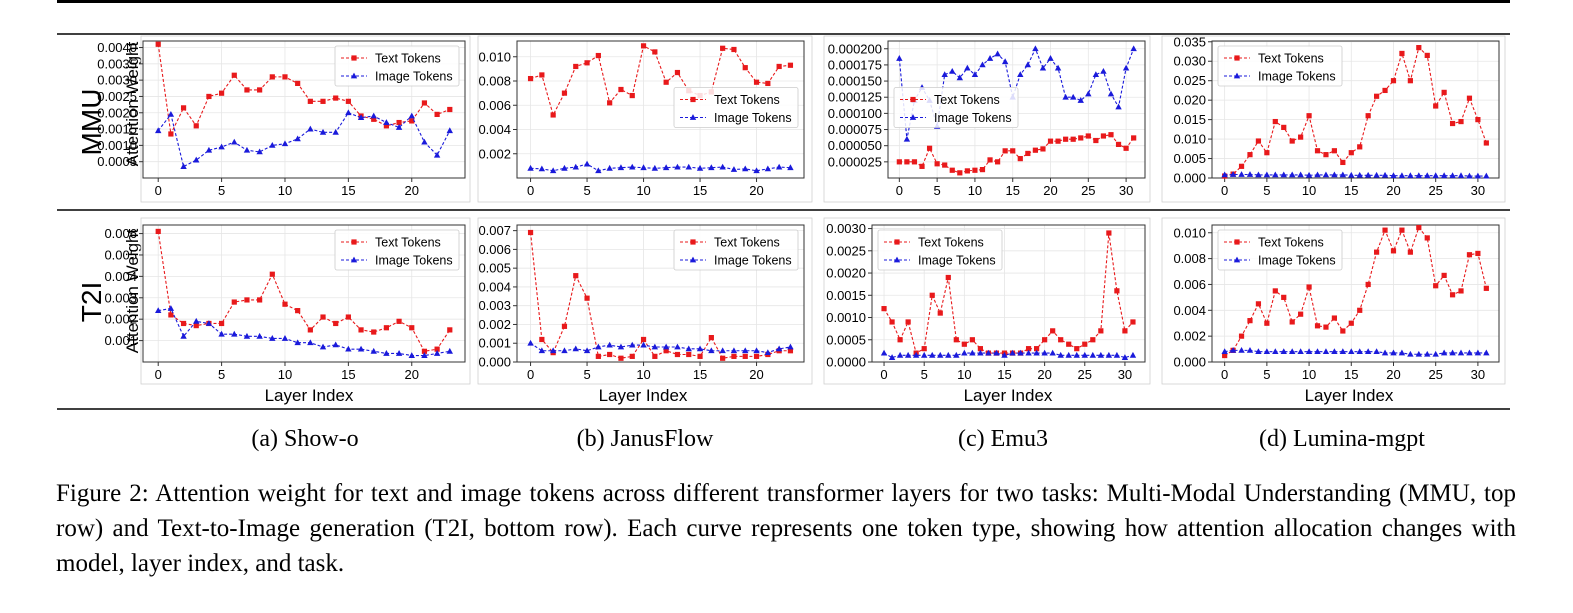 This screenshot has height=613, width=1573. What do you see at coordinates (1003, 439) in the screenshot?
I see `subfigure-label-c: (c) Emu3` at bounding box center [1003, 439].